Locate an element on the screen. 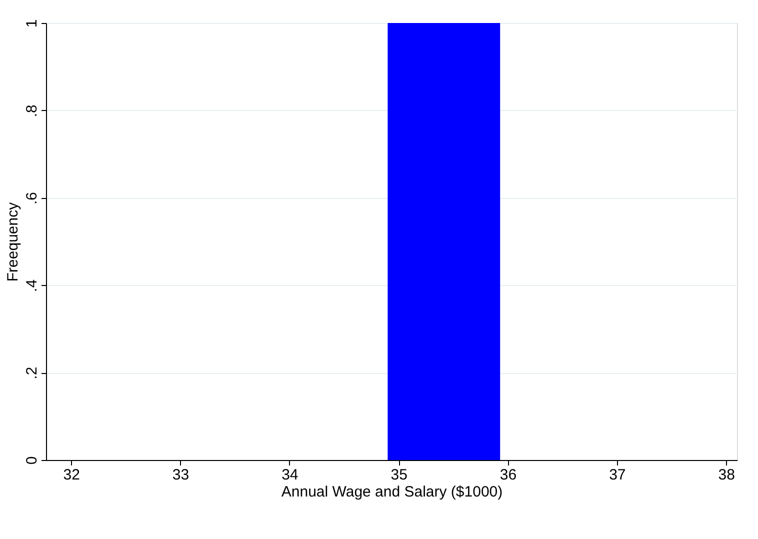 This screenshot has height=539, width=758. x-tick-label: 35 is located at coordinates (399, 475).